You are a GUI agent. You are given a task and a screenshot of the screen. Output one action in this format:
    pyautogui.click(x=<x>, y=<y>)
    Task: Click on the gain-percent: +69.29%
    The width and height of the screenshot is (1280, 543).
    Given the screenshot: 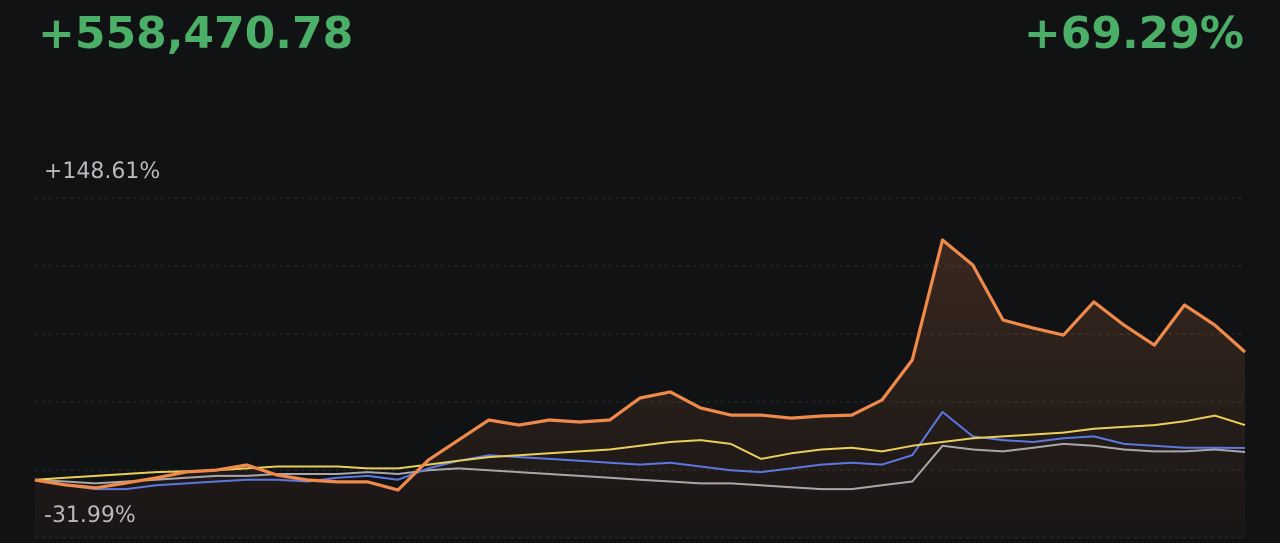 What is the action you would take?
    pyautogui.click(x=1133, y=33)
    